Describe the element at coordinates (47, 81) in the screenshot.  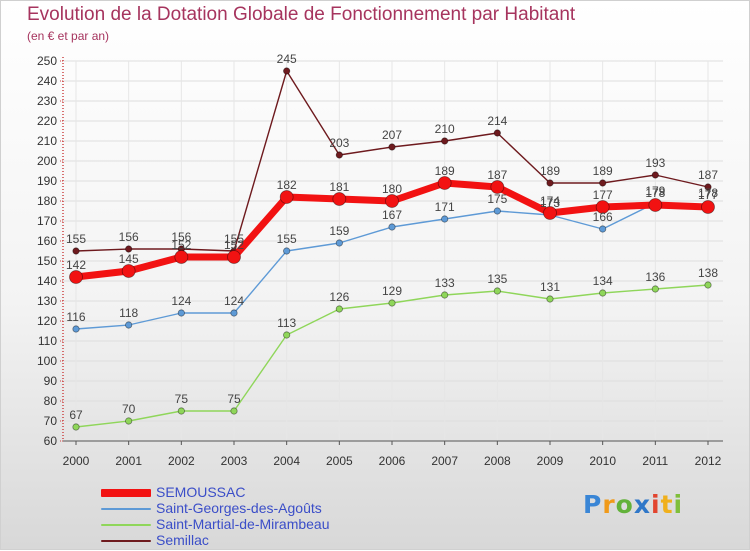
I see `y-tick-label: 240` at that location.